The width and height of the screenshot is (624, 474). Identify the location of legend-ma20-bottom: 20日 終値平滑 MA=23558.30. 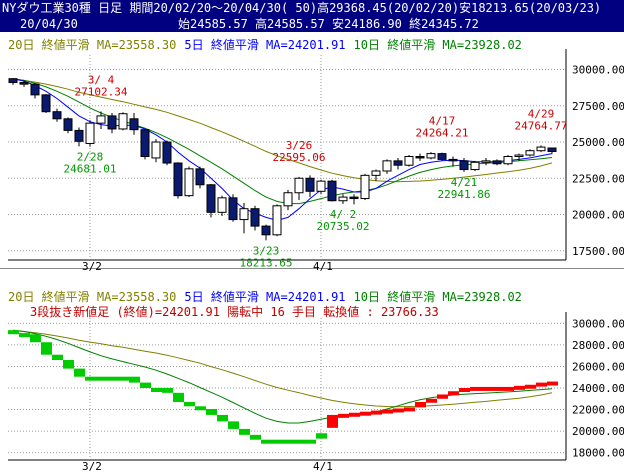
(92, 297).